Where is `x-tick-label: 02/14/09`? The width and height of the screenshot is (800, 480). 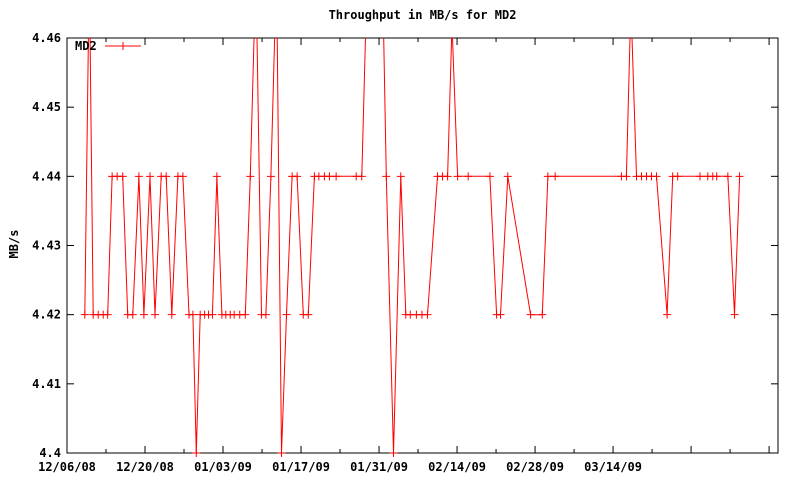 x-tick-label: 02/14/09 is located at coordinates (457, 467).